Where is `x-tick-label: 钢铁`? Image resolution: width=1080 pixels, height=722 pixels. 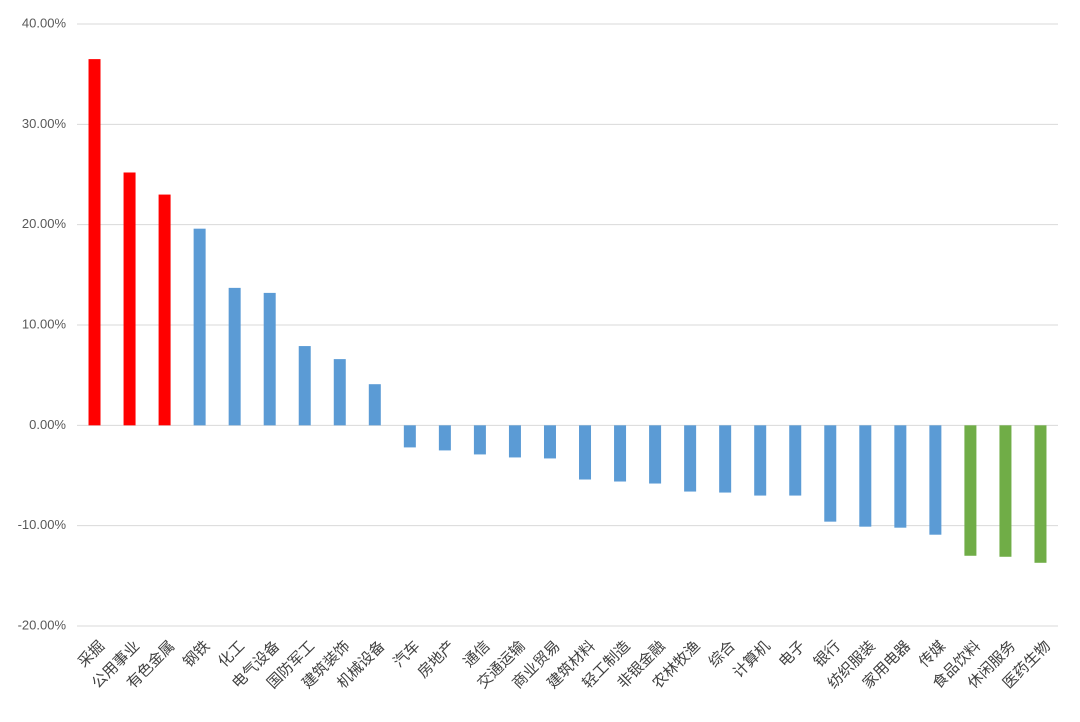 x-tick-label: 钢铁 is located at coordinates (196, 654).